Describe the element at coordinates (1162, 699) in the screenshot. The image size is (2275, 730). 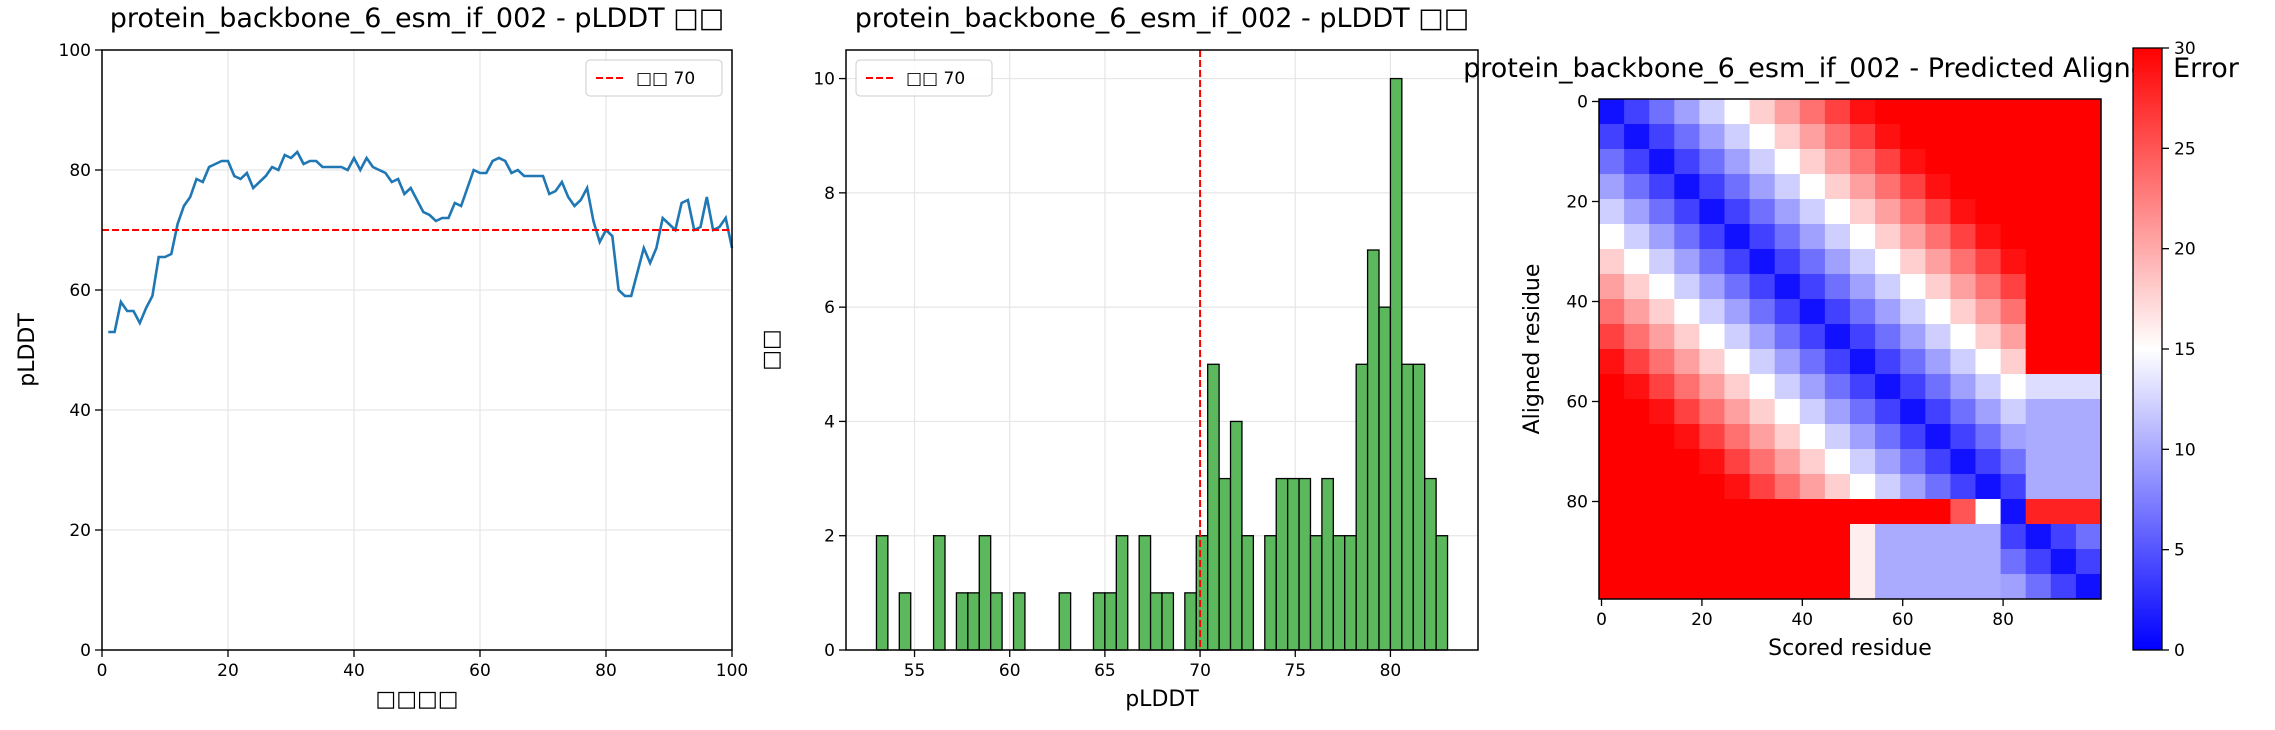
I see `x-axis-label: pLDDT` at that location.